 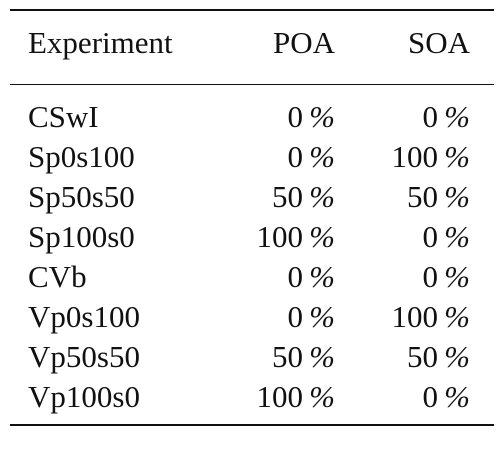 I want to click on cell-experiment: Sp100s0, so click(x=81, y=236).